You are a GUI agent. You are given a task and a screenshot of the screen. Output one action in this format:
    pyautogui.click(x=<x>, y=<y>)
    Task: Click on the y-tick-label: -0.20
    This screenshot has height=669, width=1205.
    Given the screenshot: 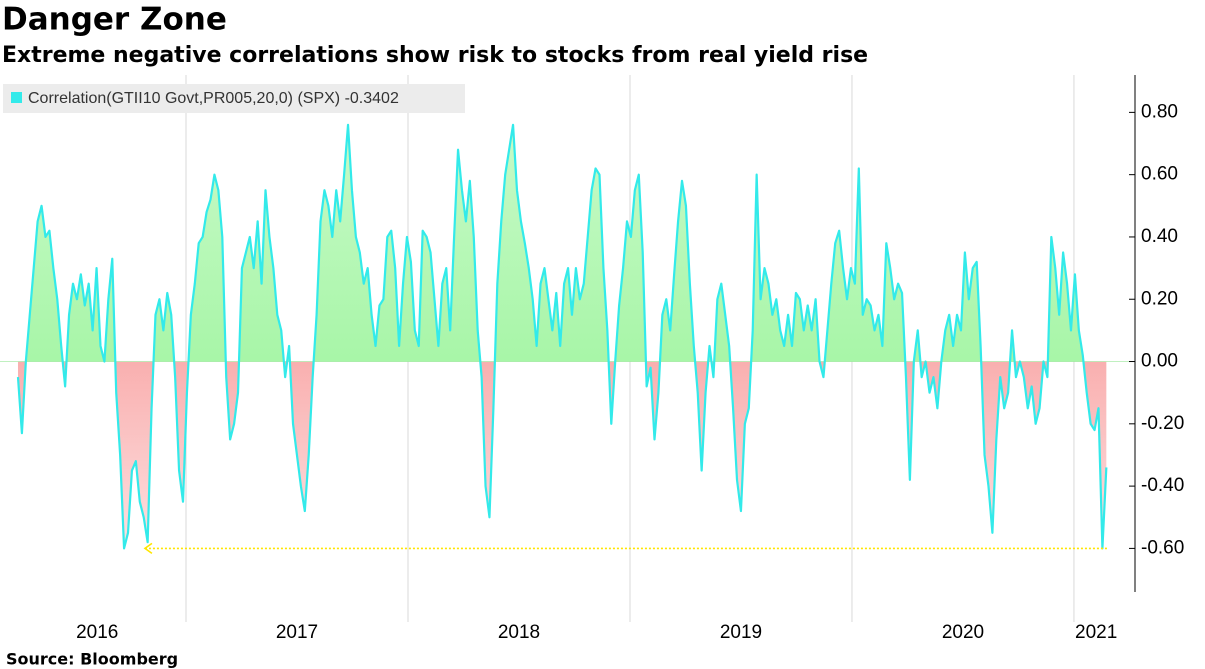 What is the action you would take?
    pyautogui.click(x=1162, y=423)
    